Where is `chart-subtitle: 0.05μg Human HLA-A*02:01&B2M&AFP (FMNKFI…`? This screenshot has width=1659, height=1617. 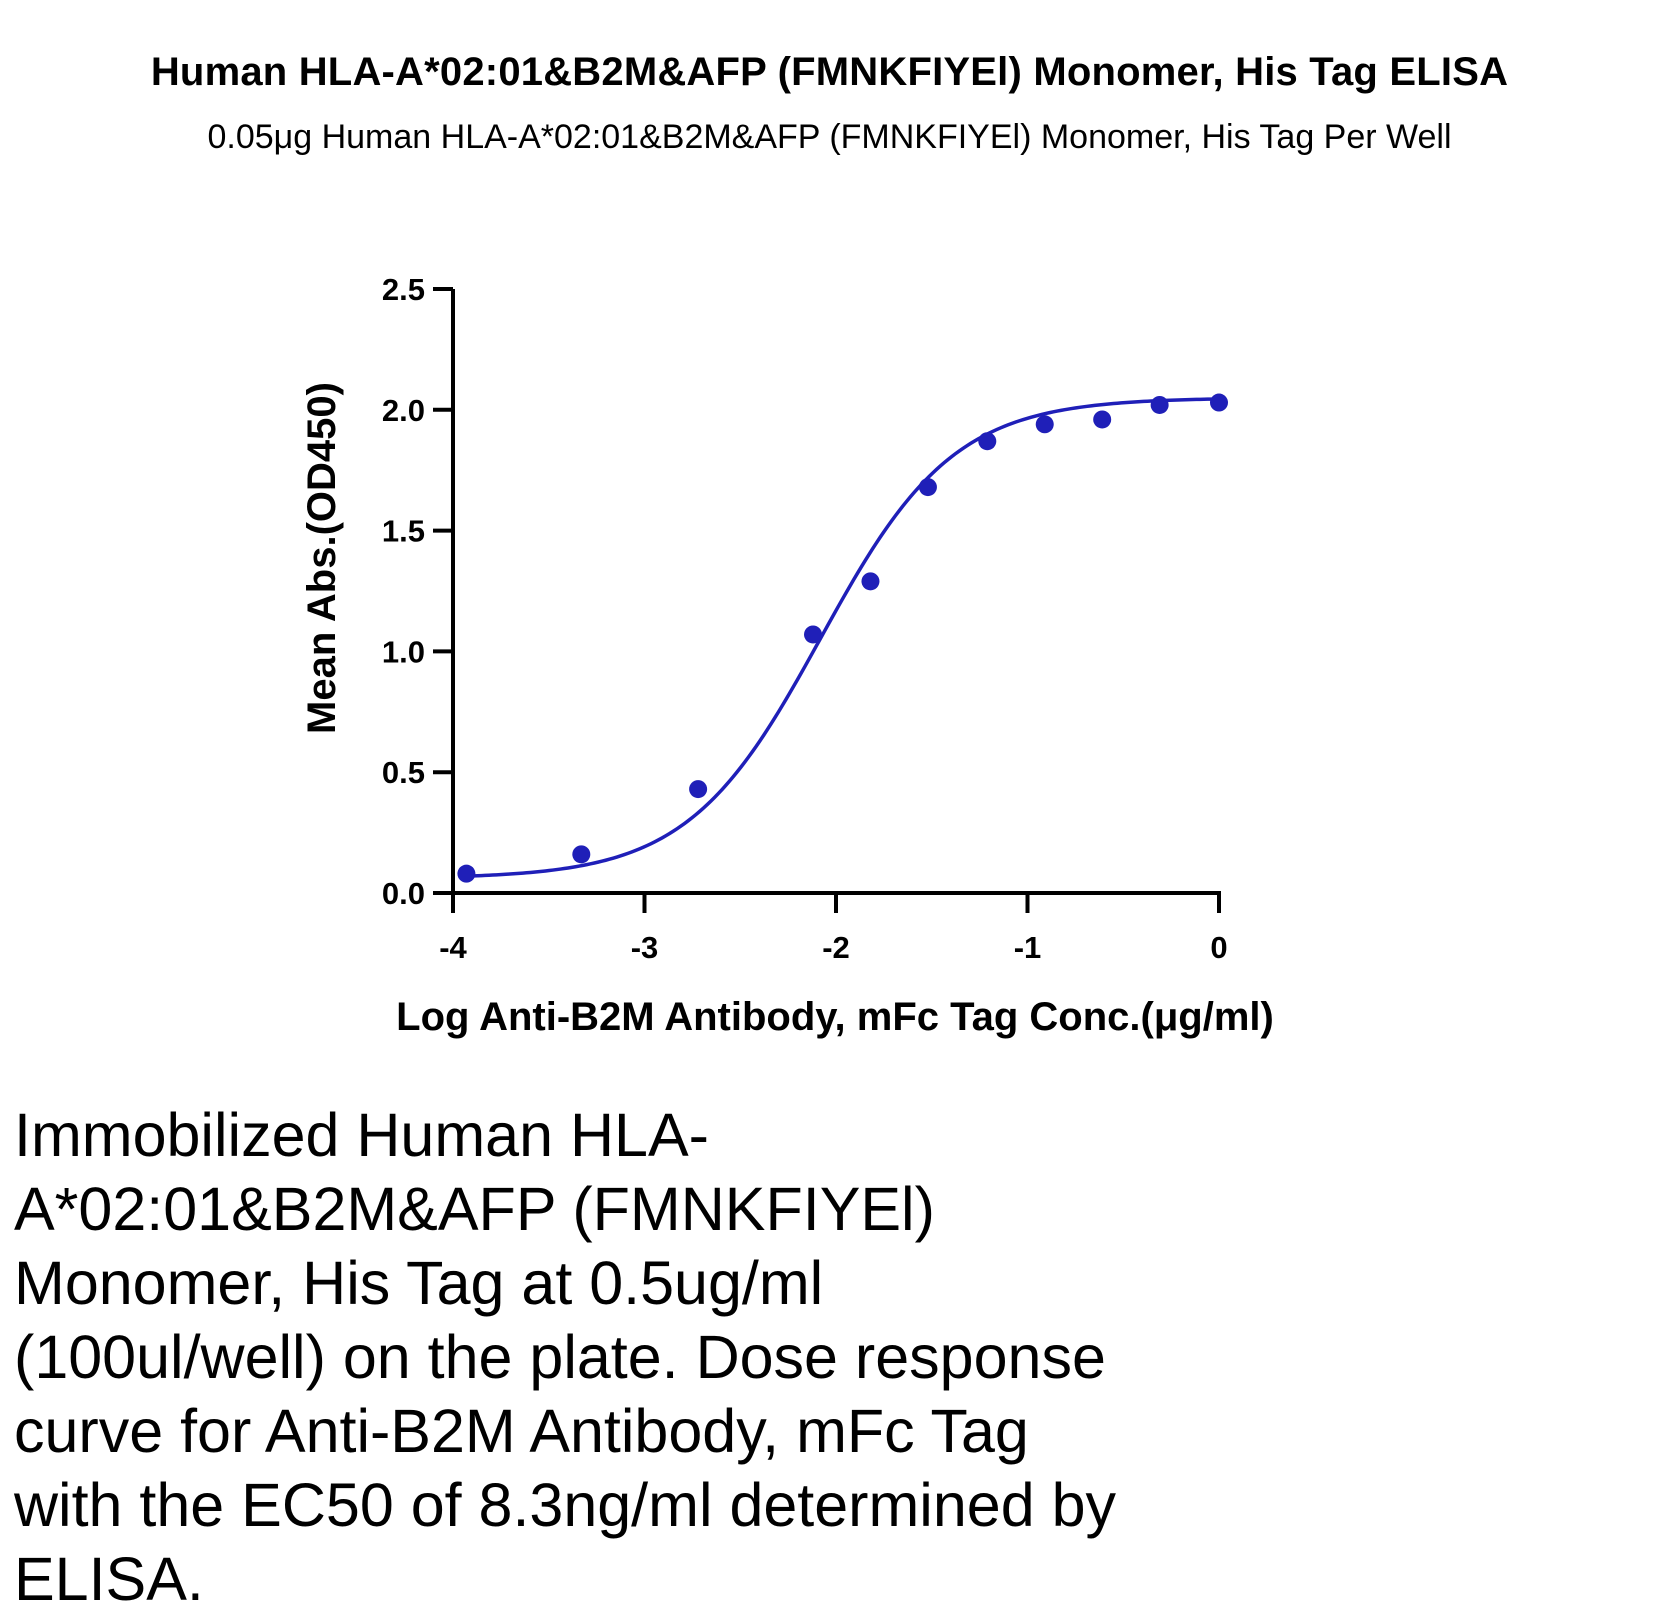
chart-subtitle: 0.05μg Human HLA-A*02:01&B2M&AFP (FMNKFI… is located at coordinates (829, 137).